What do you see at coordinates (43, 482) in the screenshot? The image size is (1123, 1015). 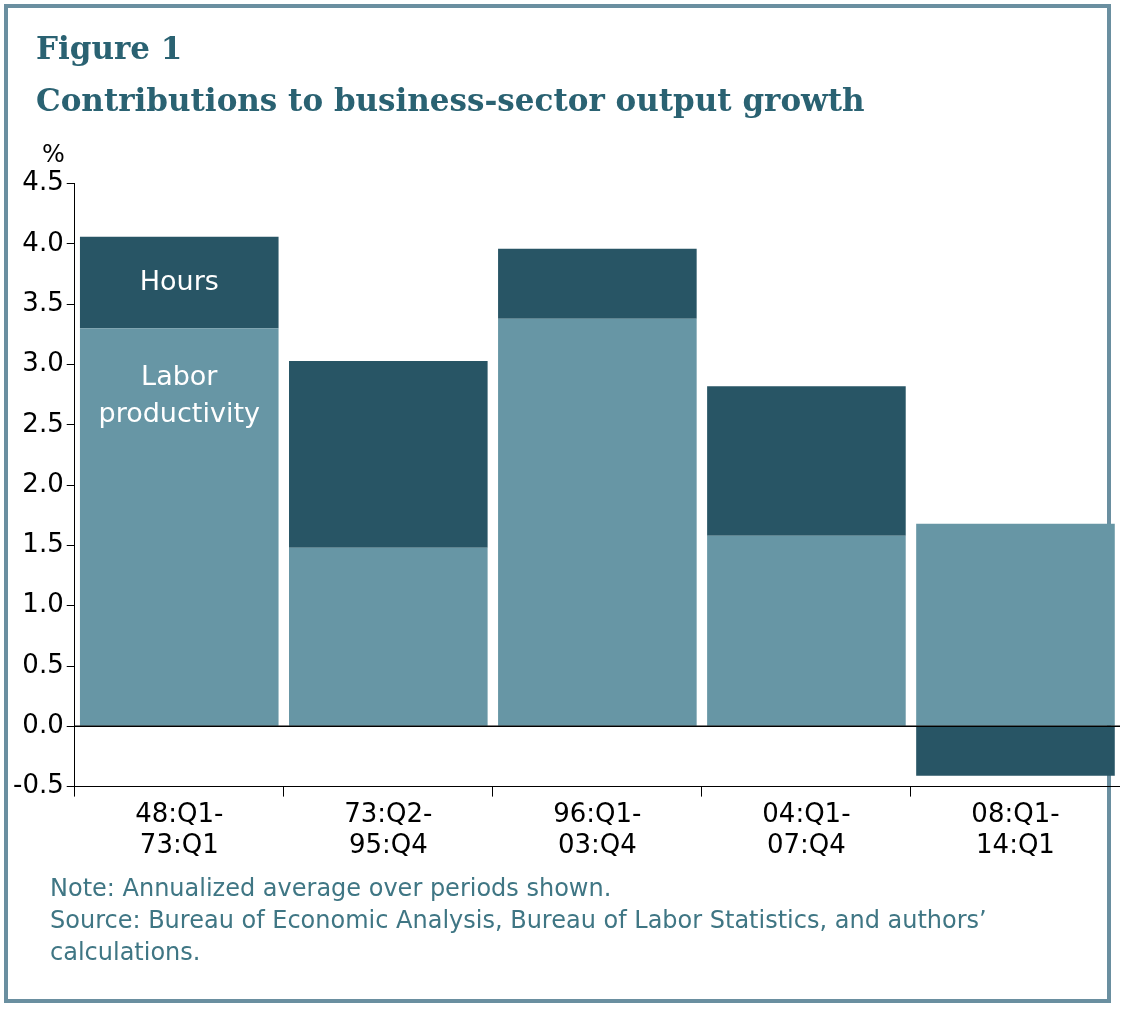 I see `y-tick-label: 2.0` at bounding box center [43, 482].